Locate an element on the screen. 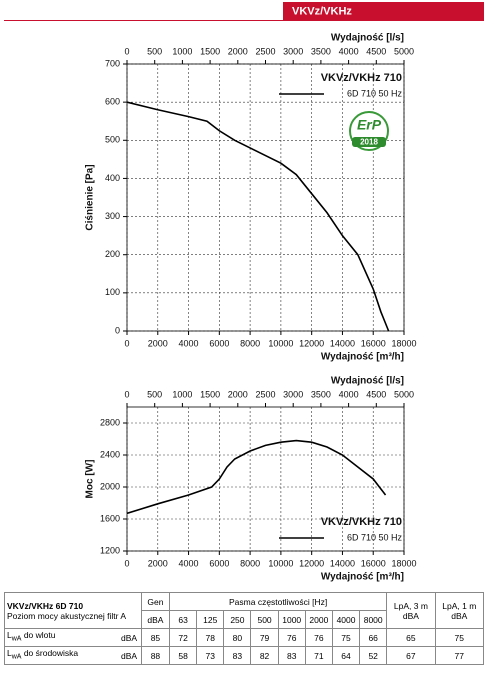  bands-header-text: Pasma częstotliwości [Hz] is located at coordinates (278, 601).